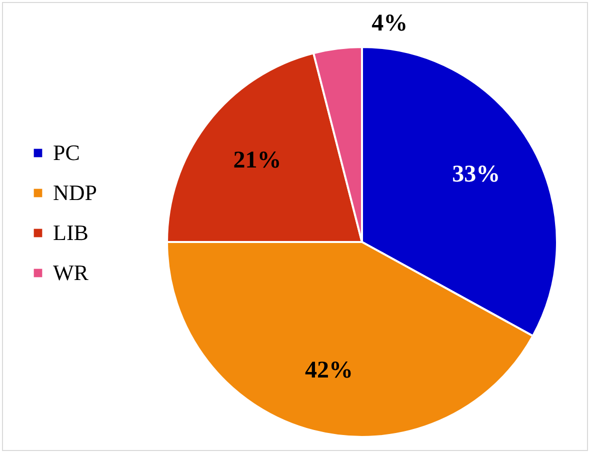 The width and height of the screenshot is (589, 452). Describe the element at coordinates (71, 272) in the screenshot. I see `legend-label: WR` at that location.